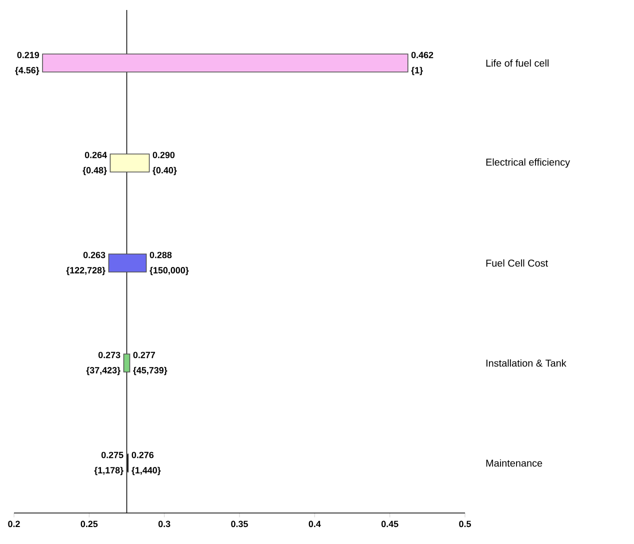 This screenshot has width=634, height=544. What do you see at coordinates (143, 455) in the screenshot?
I see `annotation: 0.276` at bounding box center [143, 455].